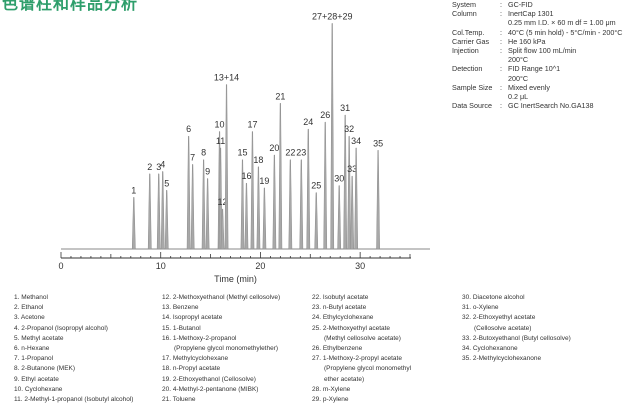  Describe the element at coordinates (340, 297) in the screenshot. I see `compound-item: 22. Isobutyl acetate` at that location.